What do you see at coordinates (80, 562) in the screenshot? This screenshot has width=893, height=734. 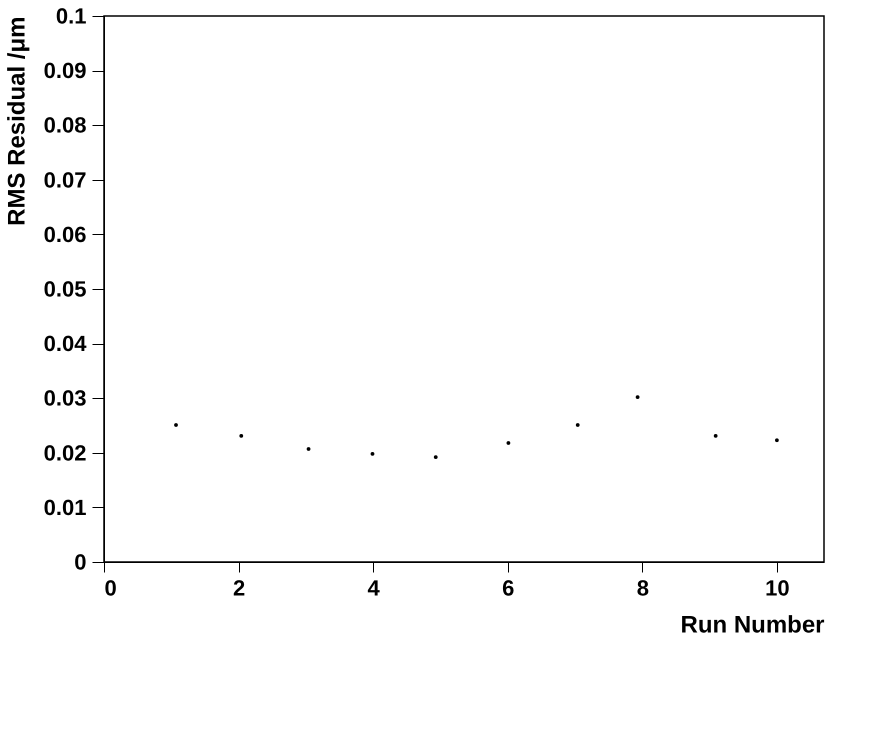 I see `y-tick-label: 0` at bounding box center [80, 562].